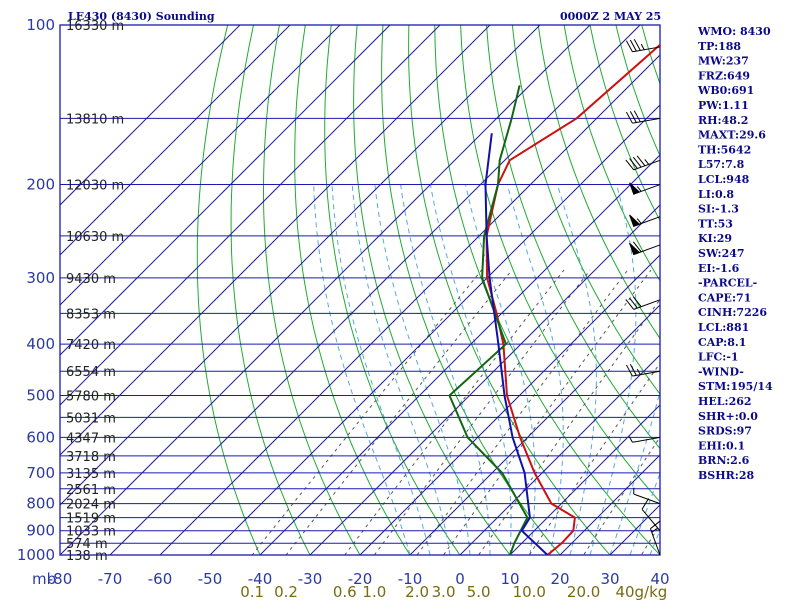 The width and height of the screenshot is (800, 600). Describe the element at coordinates (91, 474) in the screenshot. I see `height-label: 3135 m` at that location.